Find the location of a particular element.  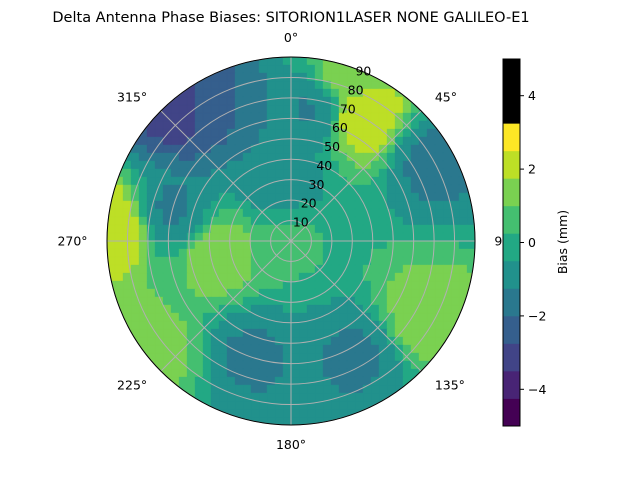

radial-tick-label: 40 is located at coordinates (324, 165).